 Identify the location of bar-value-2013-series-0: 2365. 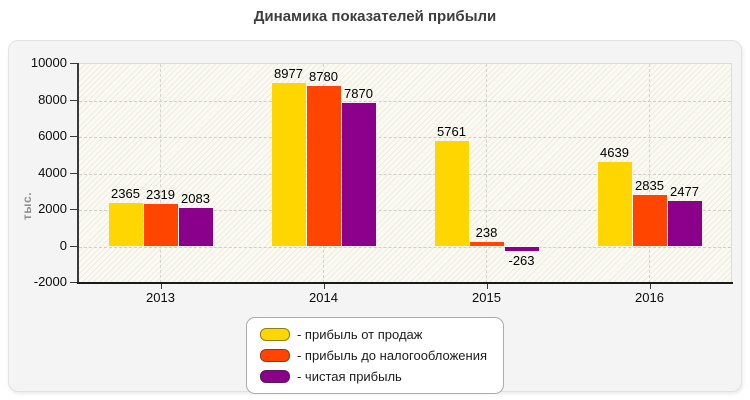
(125, 194).